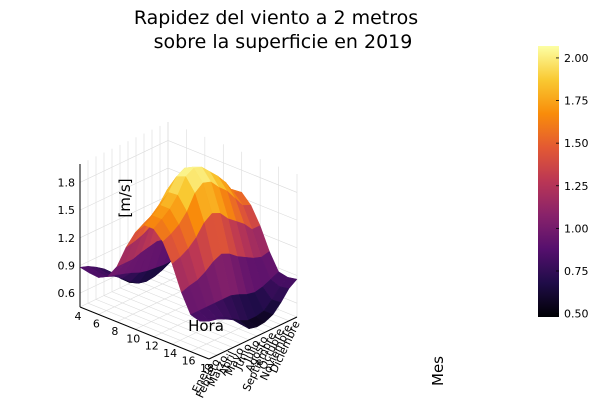  What do you see at coordinates (576, 186) in the screenshot?
I see `colorbar-tick-label: 1.25` at bounding box center [576, 186].